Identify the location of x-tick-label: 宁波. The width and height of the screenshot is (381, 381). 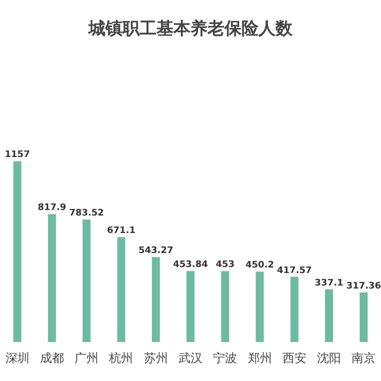
(225, 358).